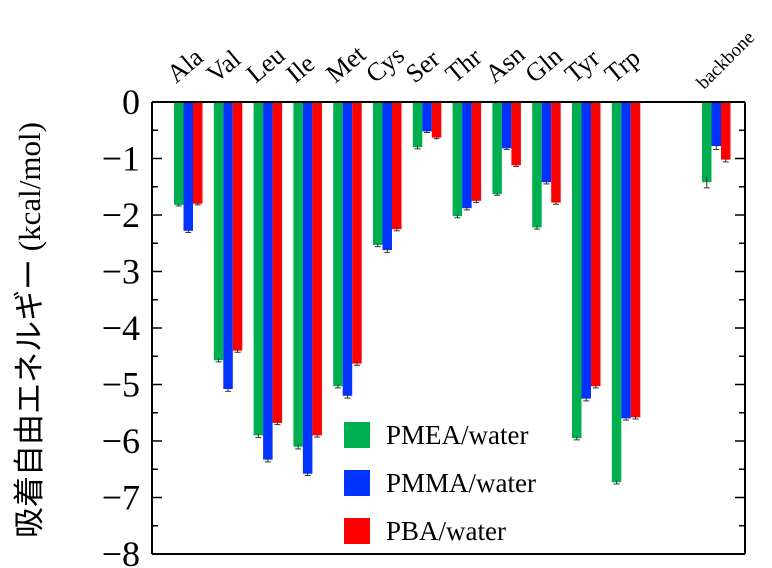  I want to click on legend-label-2: PMMA/water, so click(461, 483).